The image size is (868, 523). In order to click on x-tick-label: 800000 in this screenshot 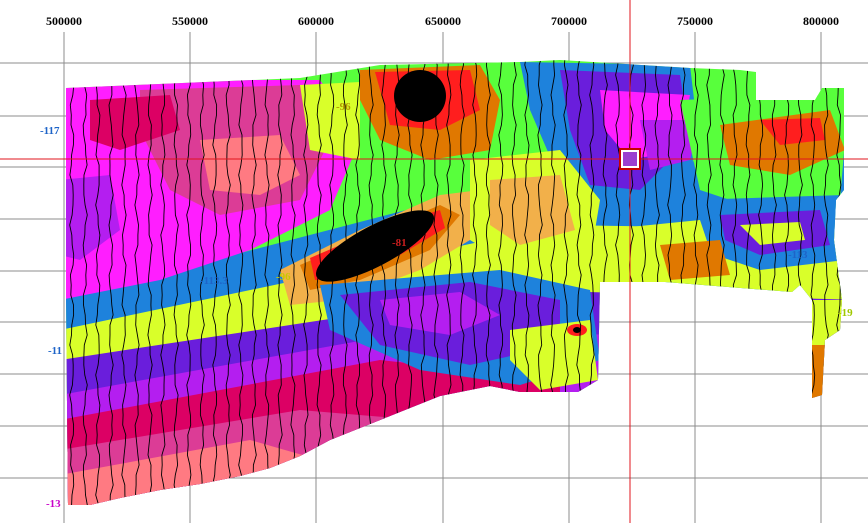, I will do `click(821, 21)`.